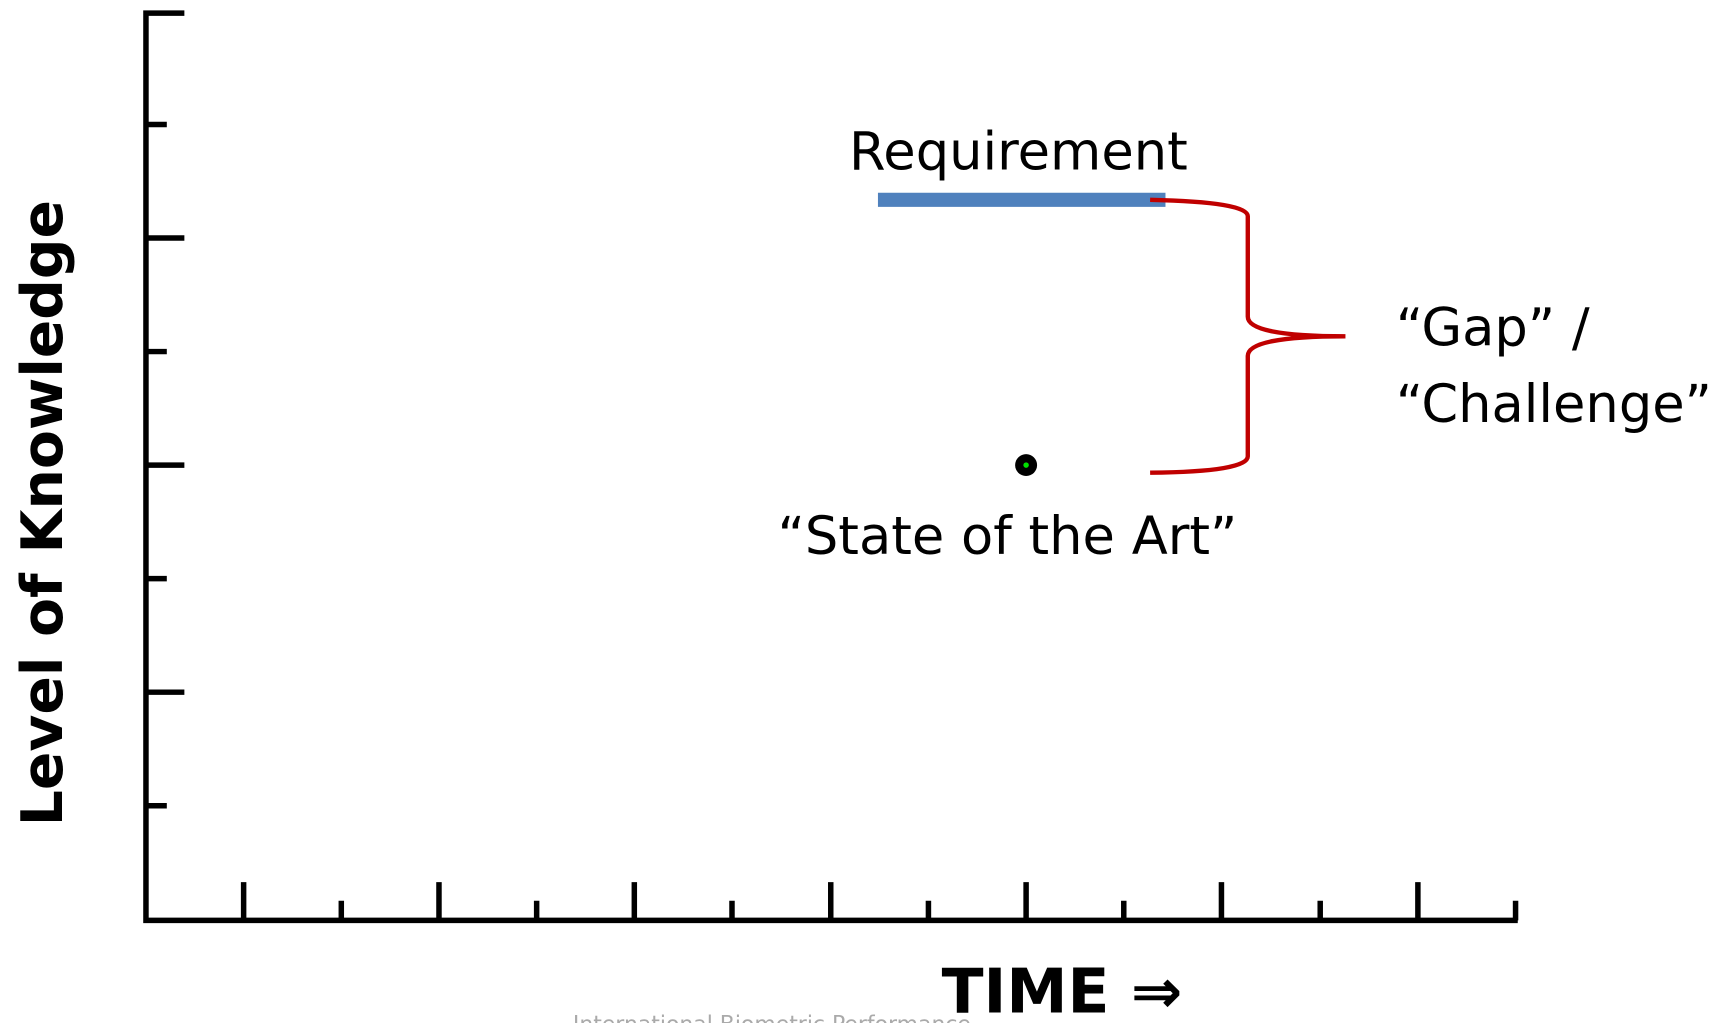  I want to click on footer: International Biometric Performance, so click(772, 1018).